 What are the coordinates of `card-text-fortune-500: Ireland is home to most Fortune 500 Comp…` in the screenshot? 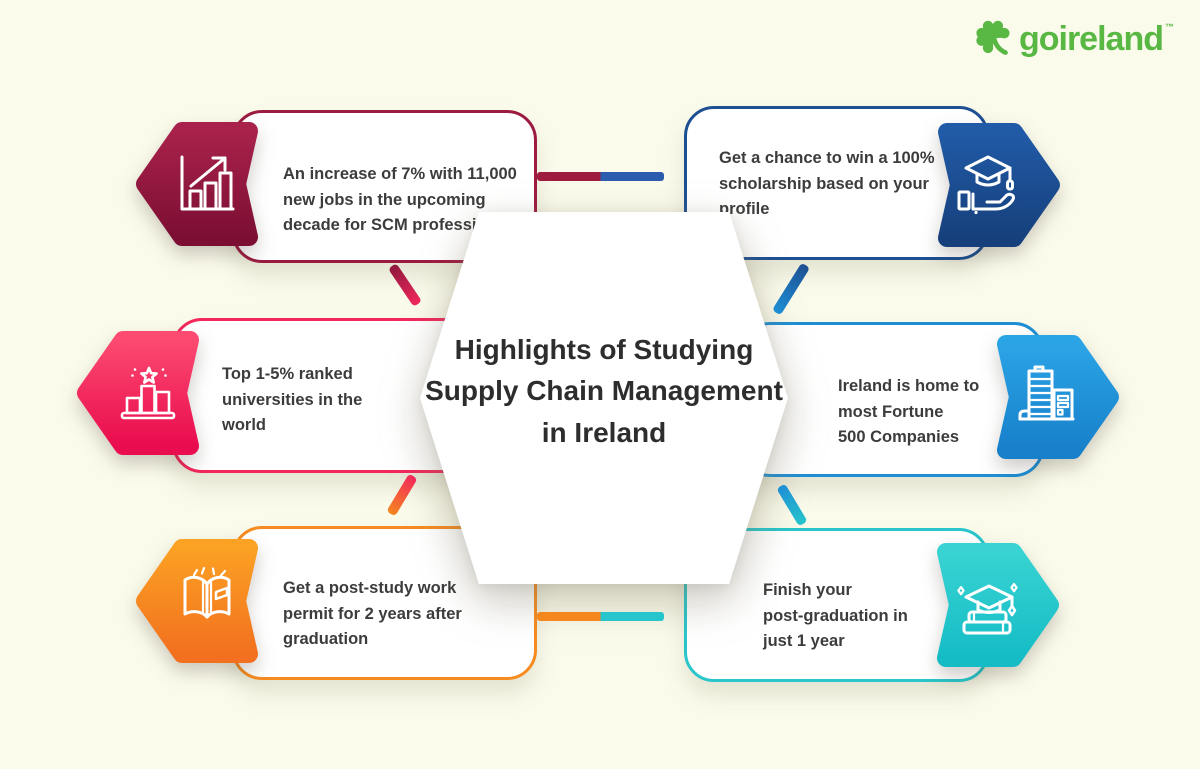 It's located at (909, 412).